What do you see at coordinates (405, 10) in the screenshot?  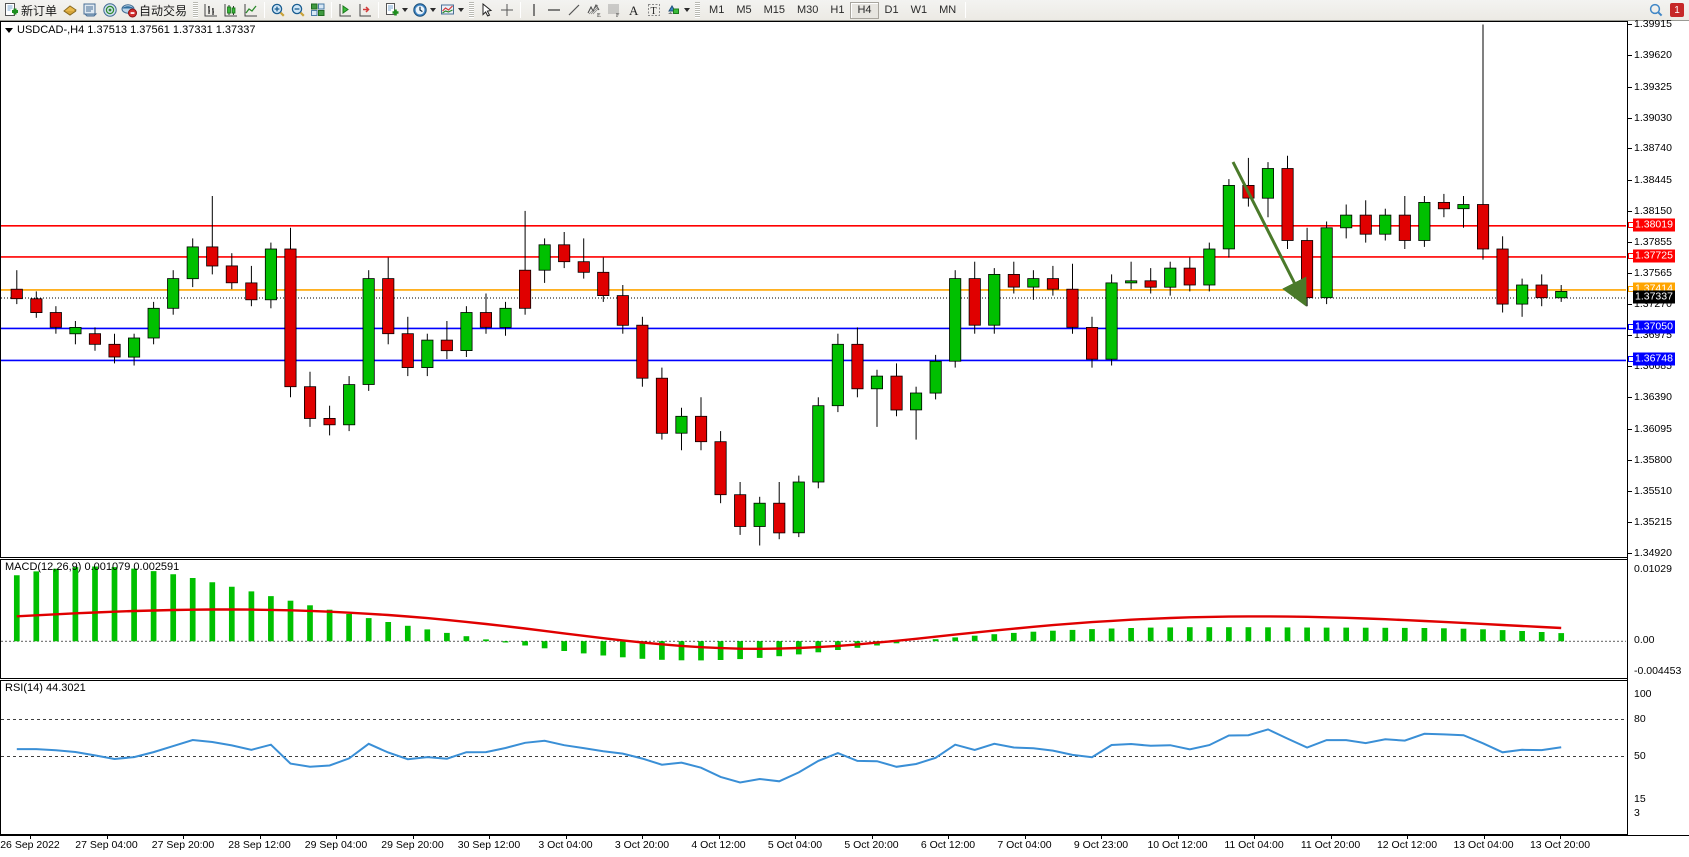 I see `indicators-dropdown-arrow` at bounding box center [405, 10].